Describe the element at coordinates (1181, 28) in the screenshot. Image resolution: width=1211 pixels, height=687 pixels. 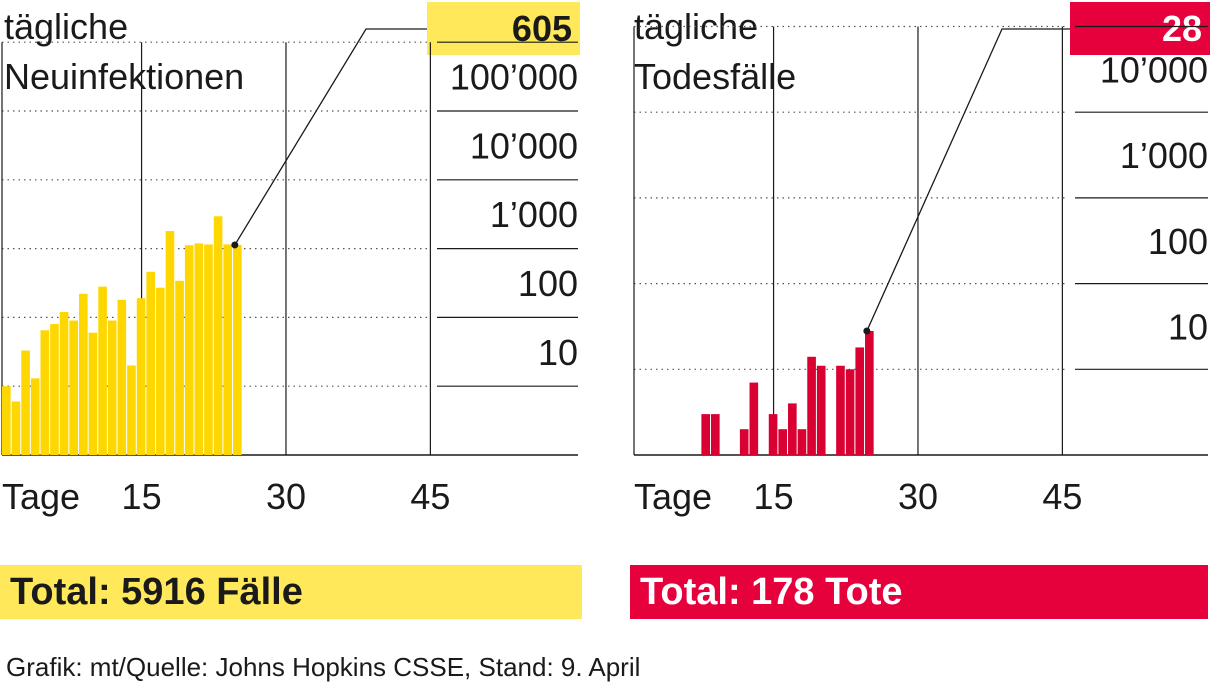
I see `deaths-highlight-value: 28` at that location.